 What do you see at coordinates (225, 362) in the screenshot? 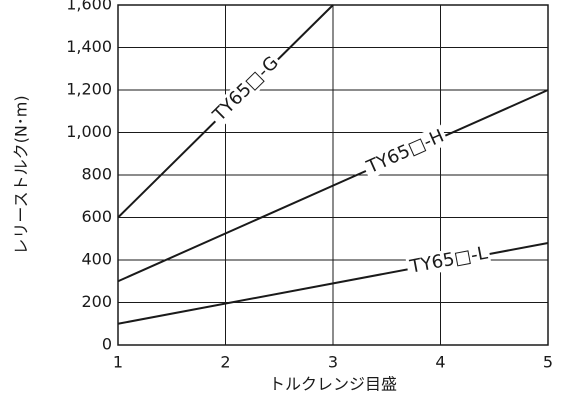
I see `x-tick-label: 2` at bounding box center [225, 362].